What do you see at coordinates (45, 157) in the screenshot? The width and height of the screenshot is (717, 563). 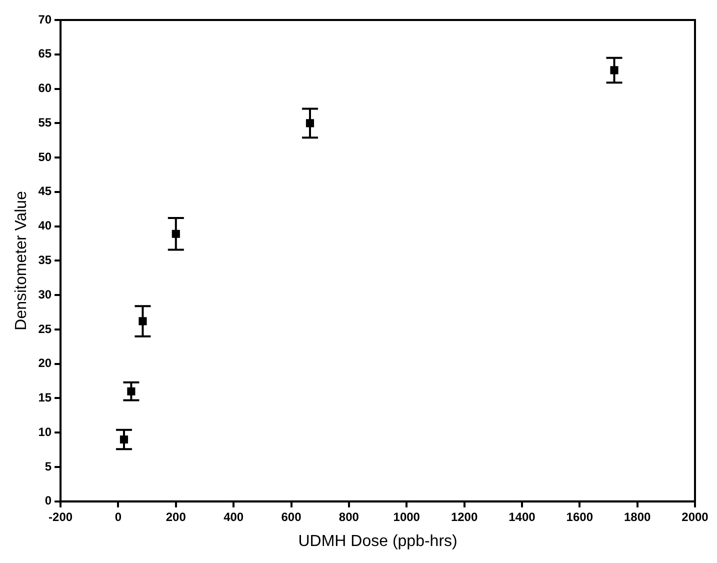 I see `y-tick-label: 50` at bounding box center [45, 157].